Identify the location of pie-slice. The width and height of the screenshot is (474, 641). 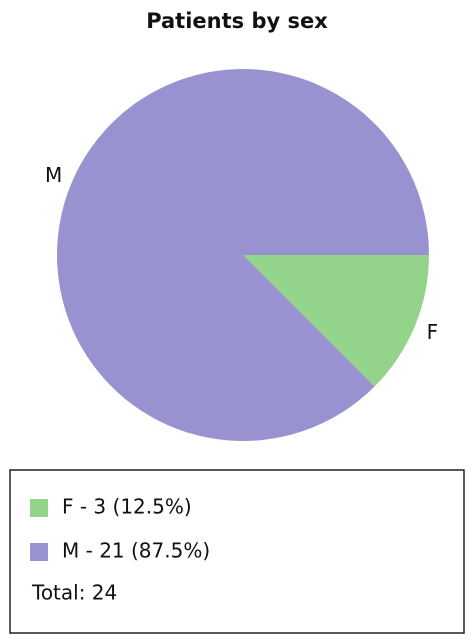
(336, 321).